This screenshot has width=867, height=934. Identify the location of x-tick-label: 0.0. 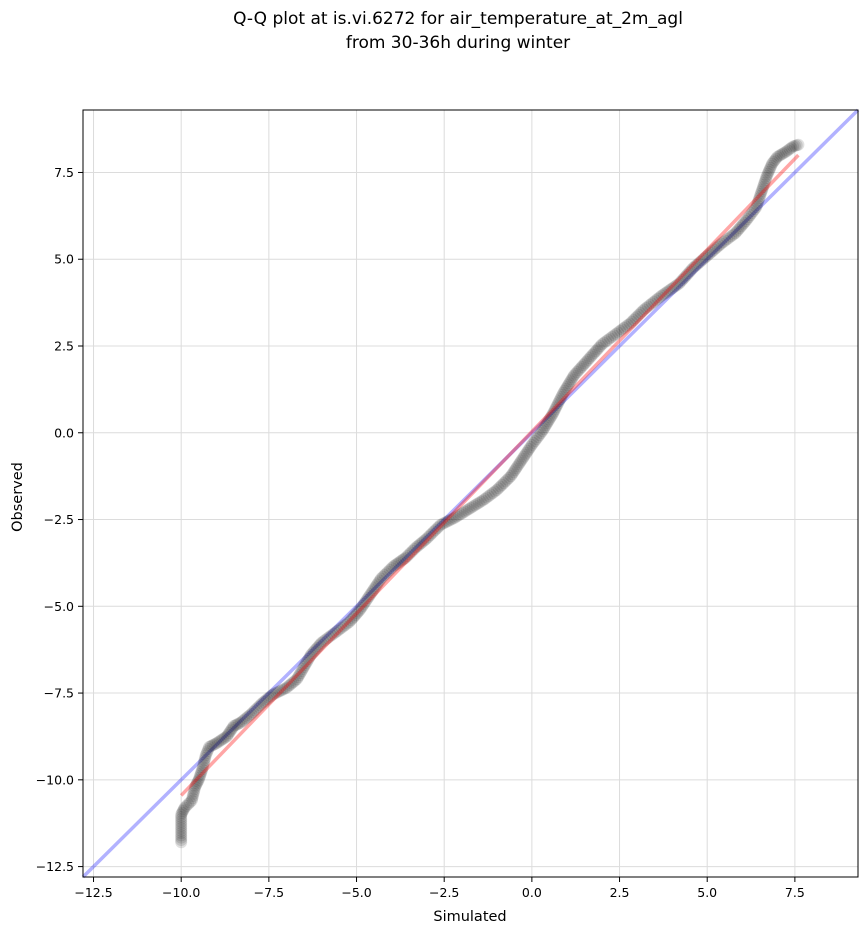
(532, 892).